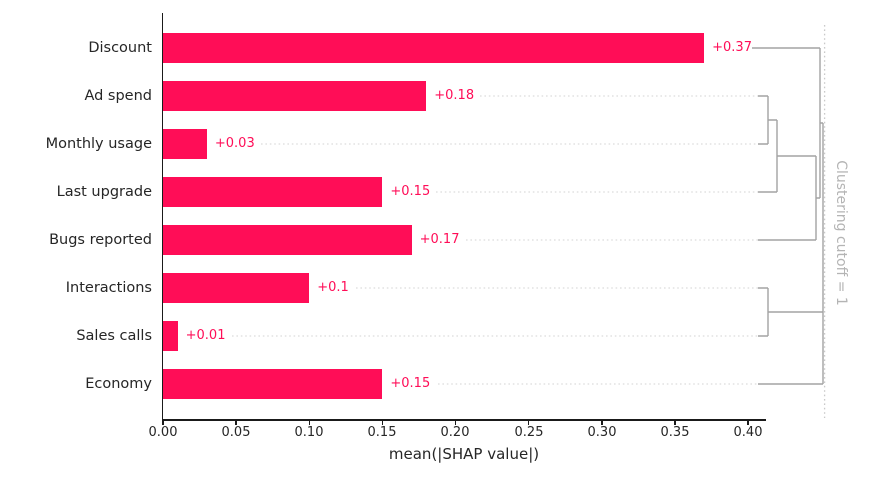  Describe the element at coordinates (98, 144) in the screenshot. I see `feature-label: Monthly usage` at that location.